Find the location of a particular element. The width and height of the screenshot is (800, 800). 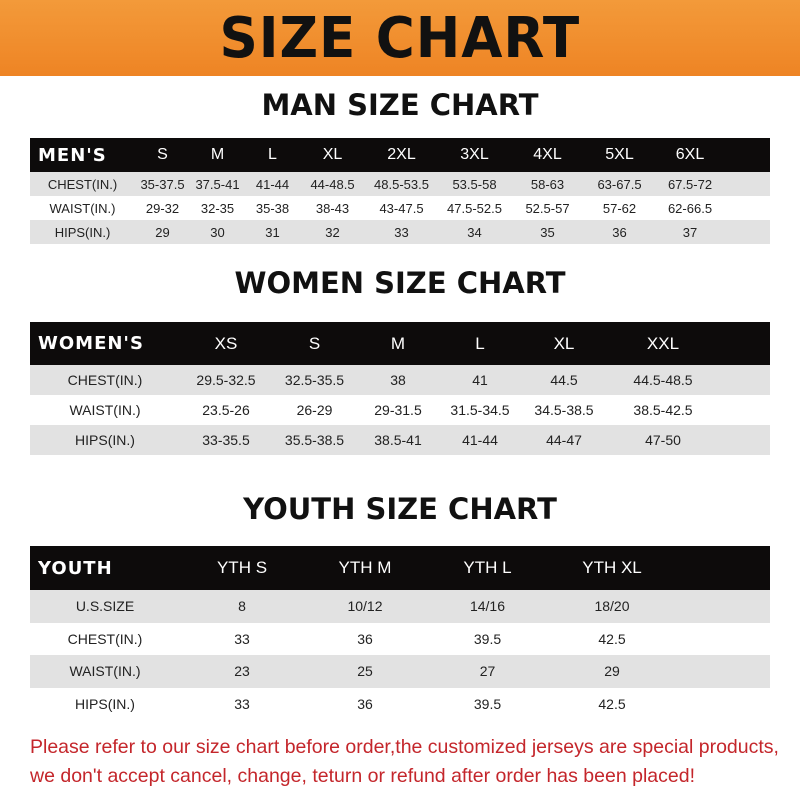

table-cell: 35 is located at coordinates (547, 232).